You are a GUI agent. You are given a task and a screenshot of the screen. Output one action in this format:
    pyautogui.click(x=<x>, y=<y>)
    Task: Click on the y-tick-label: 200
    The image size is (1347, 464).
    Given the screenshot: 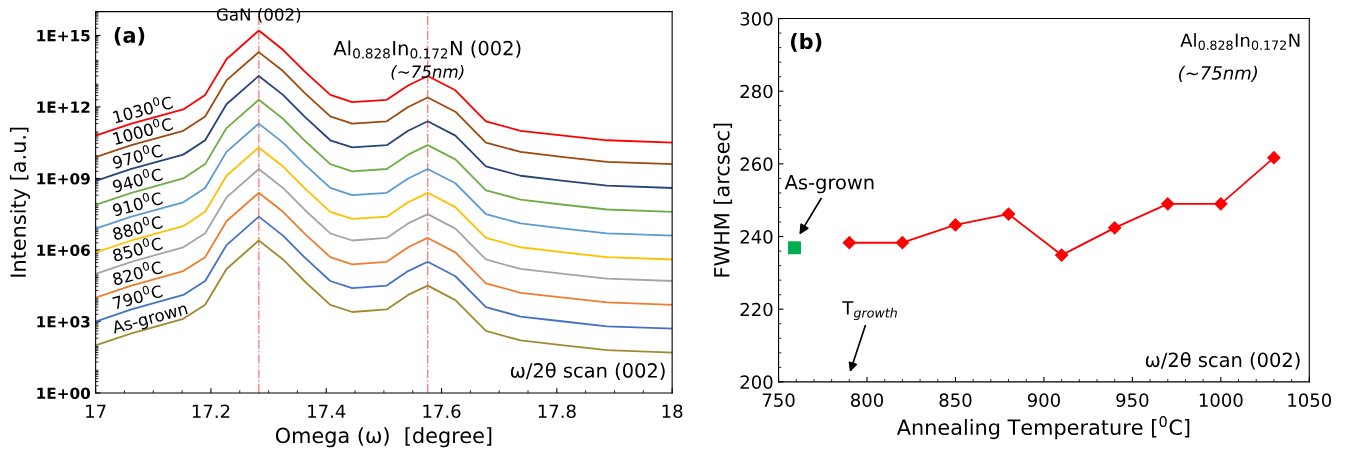 What is the action you would take?
    pyautogui.click(x=756, y=382)
    